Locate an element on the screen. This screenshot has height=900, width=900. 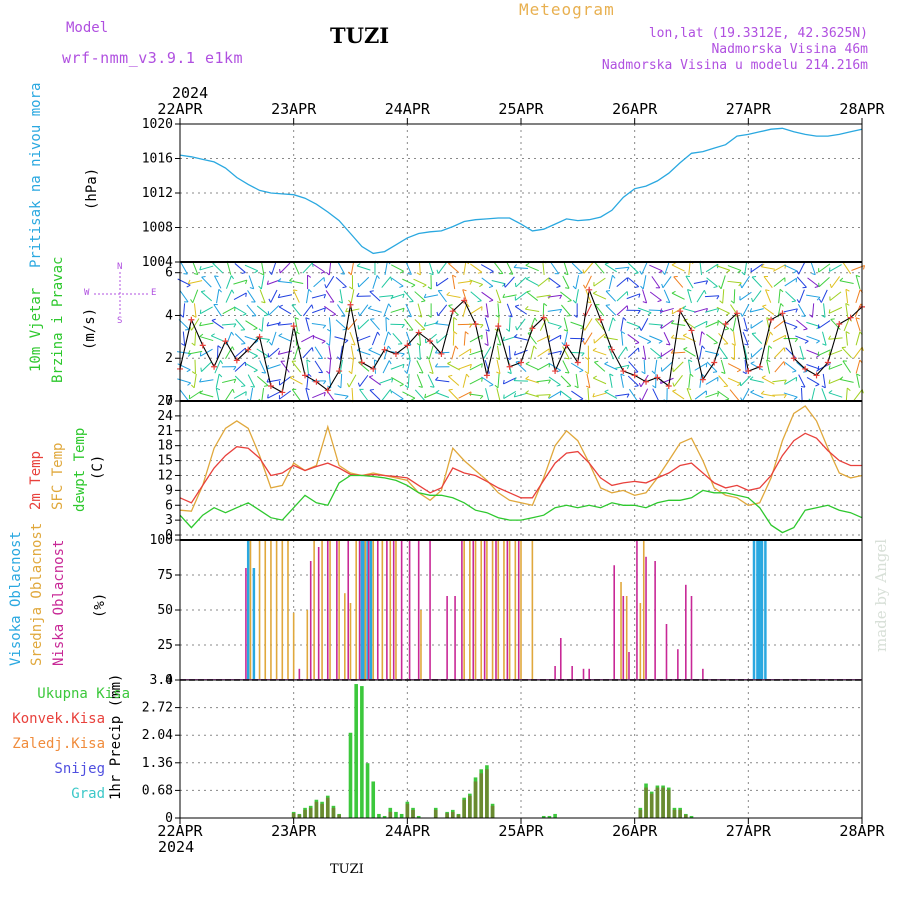
legend-total-rain: Ukupna Kisa is located at coordinates (83, 694).